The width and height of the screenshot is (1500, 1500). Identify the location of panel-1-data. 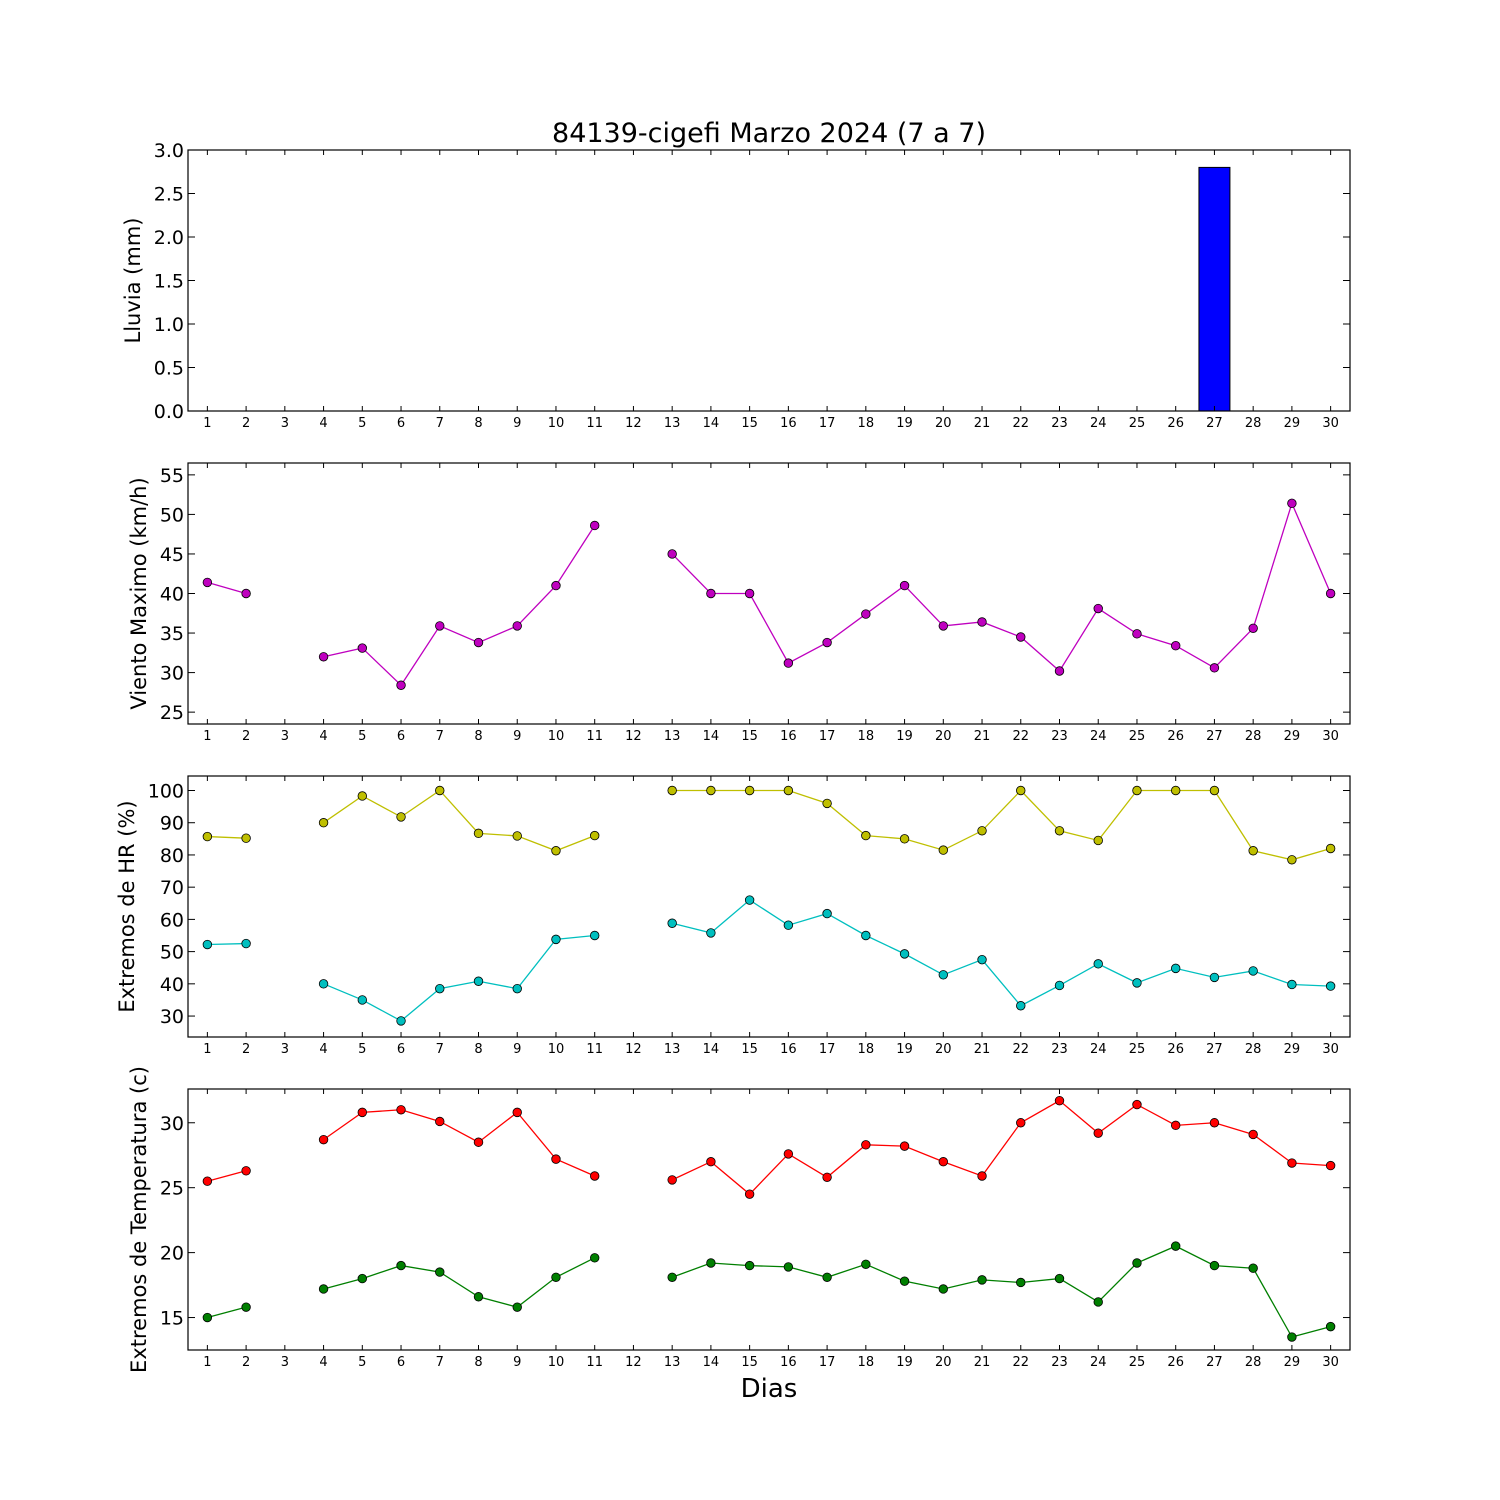
(1214, 289).